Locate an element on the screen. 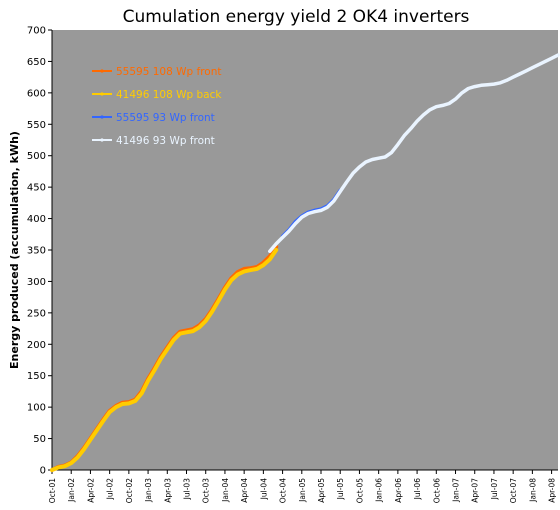 The height and width of the screenshot is (510, 560). x-tick-label: Oct-04 is located at coordinates (283, 490).